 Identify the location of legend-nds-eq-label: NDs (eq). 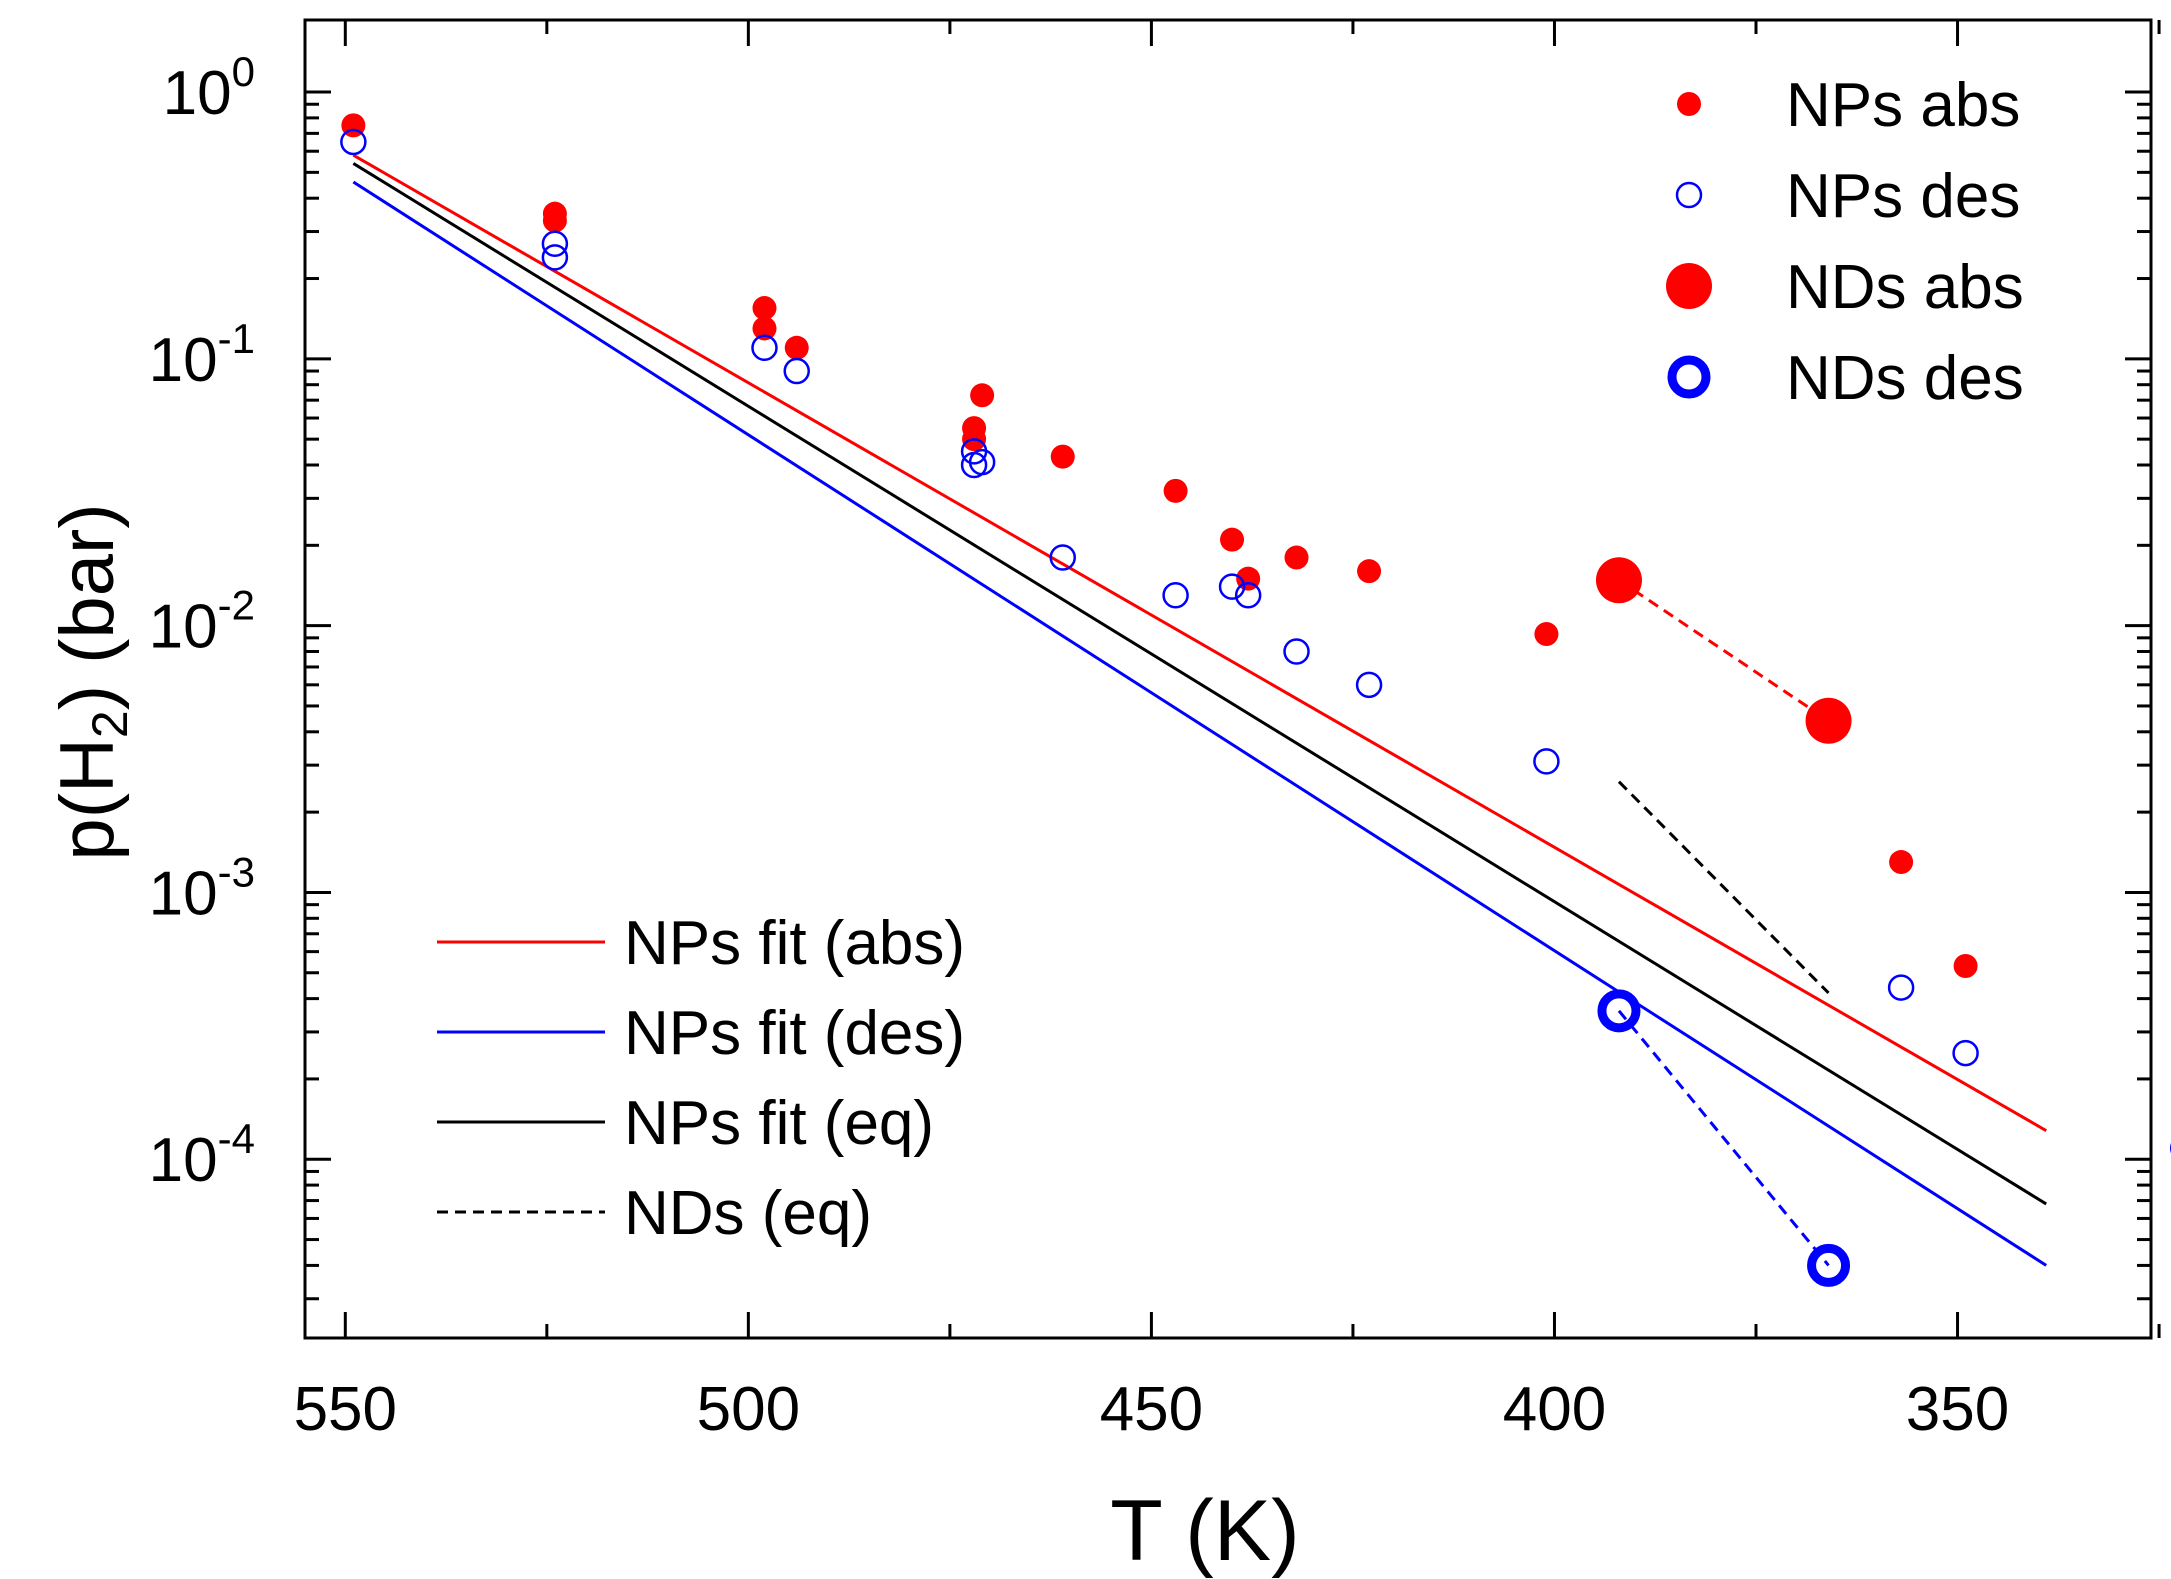
(748, 1213).